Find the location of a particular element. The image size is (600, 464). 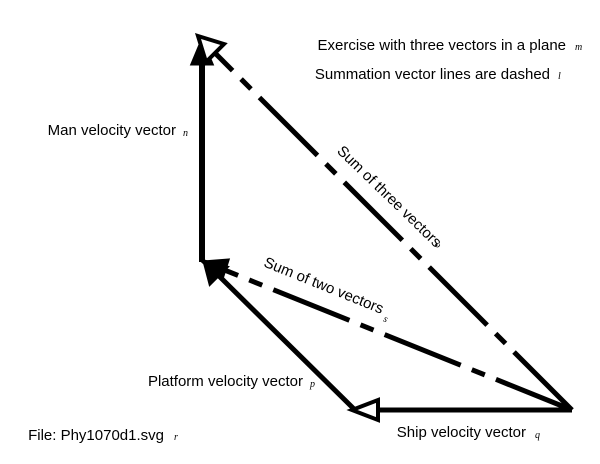

label-ship: q Ship velocity vector is located at coordinates (468, 432).